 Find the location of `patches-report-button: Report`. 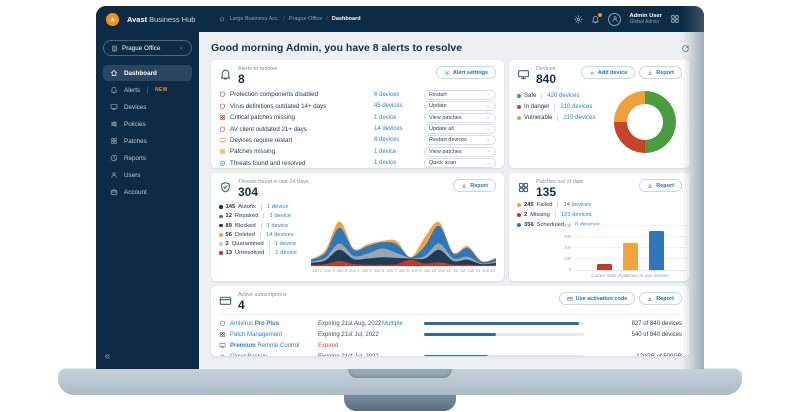

patches-report-button: Report is located at coordinates (660, 185).